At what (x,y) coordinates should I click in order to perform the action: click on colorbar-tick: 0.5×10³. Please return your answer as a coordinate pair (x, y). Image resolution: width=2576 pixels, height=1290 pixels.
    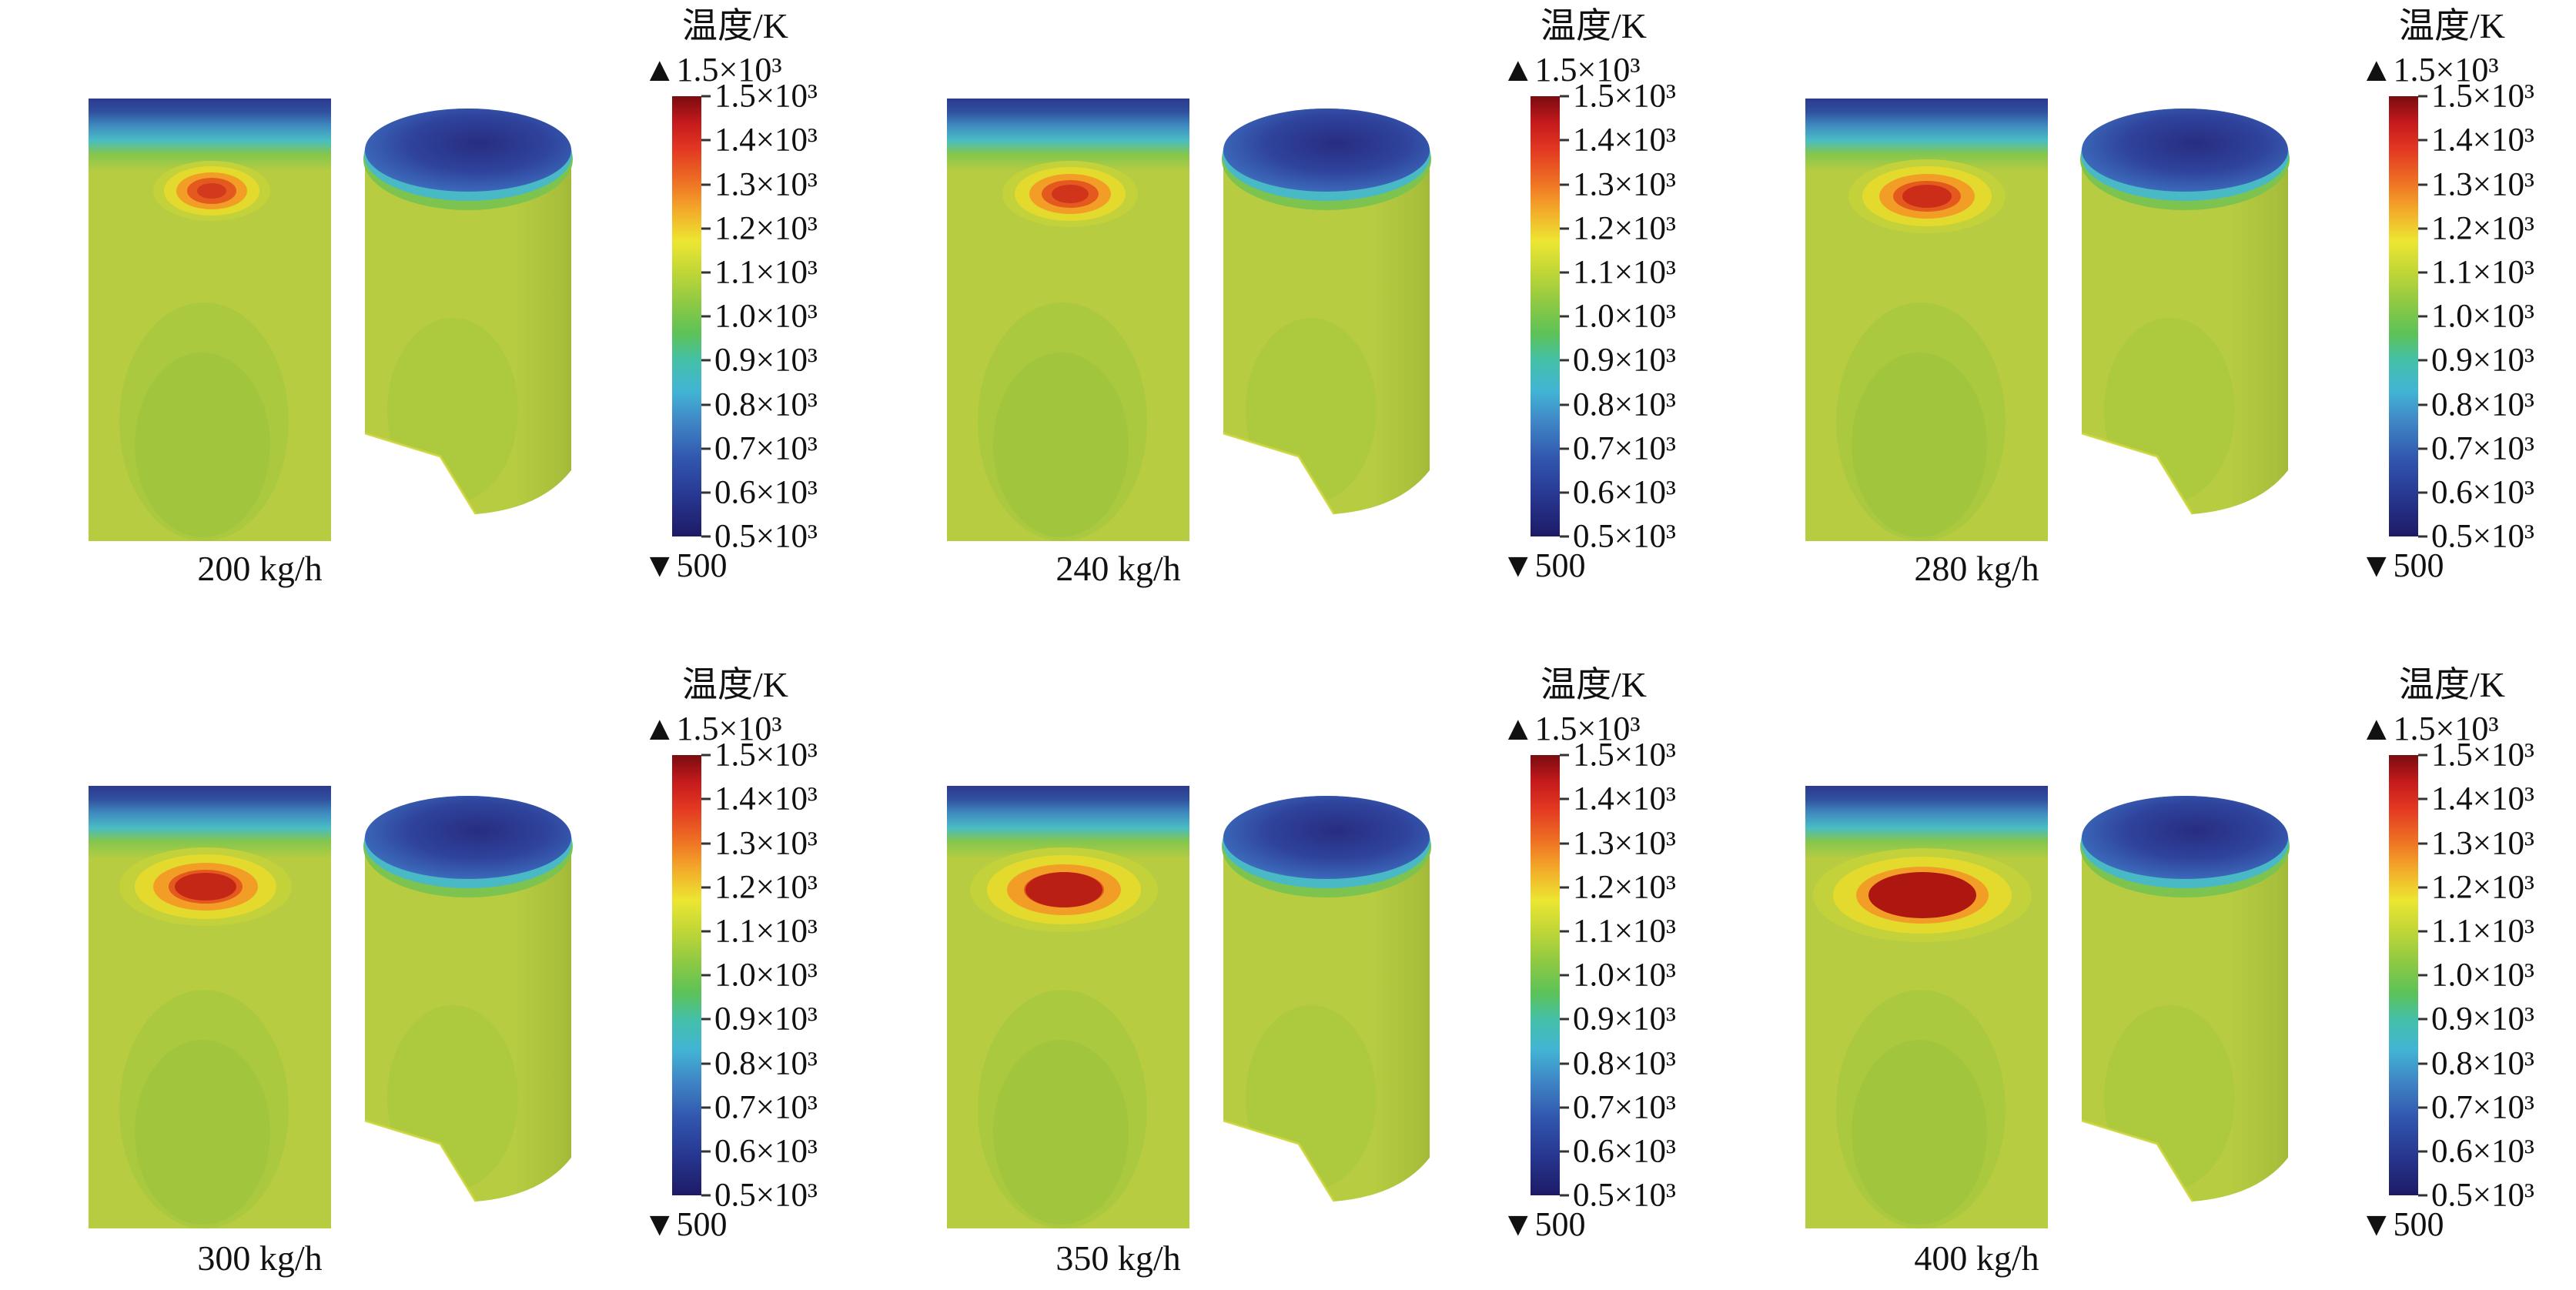
    Looking at the image, I should click on (760, 536).